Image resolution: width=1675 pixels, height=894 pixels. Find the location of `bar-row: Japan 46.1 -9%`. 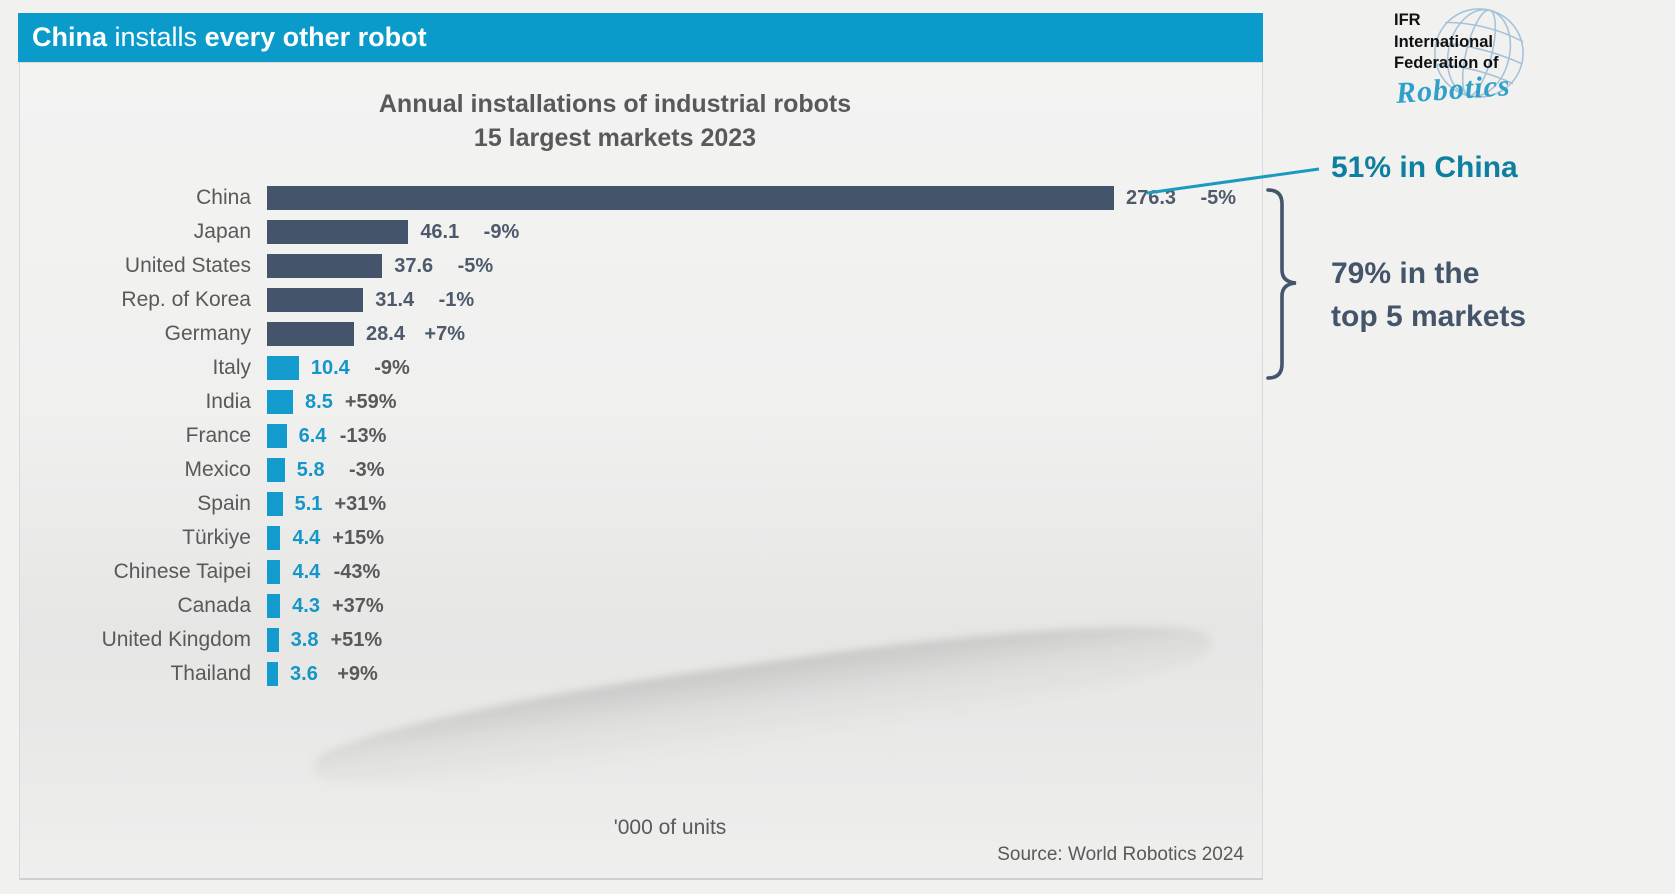

bar-row: Japan 46.1 -9% is located at coordinates (641, 232).